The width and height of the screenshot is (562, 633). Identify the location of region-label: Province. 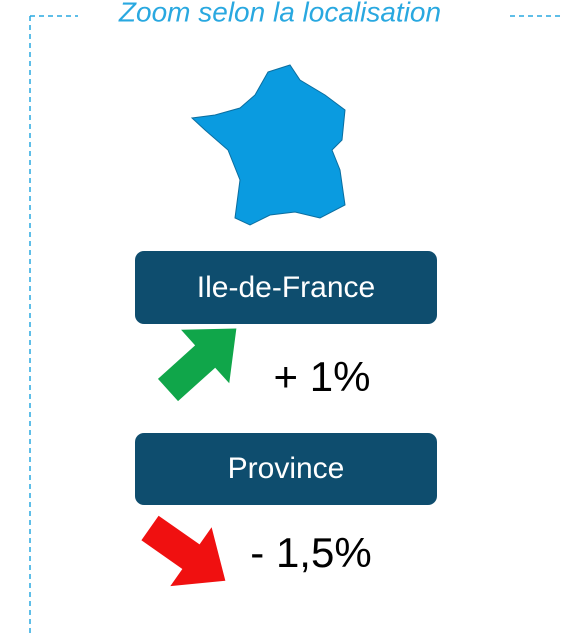
(286, 468).